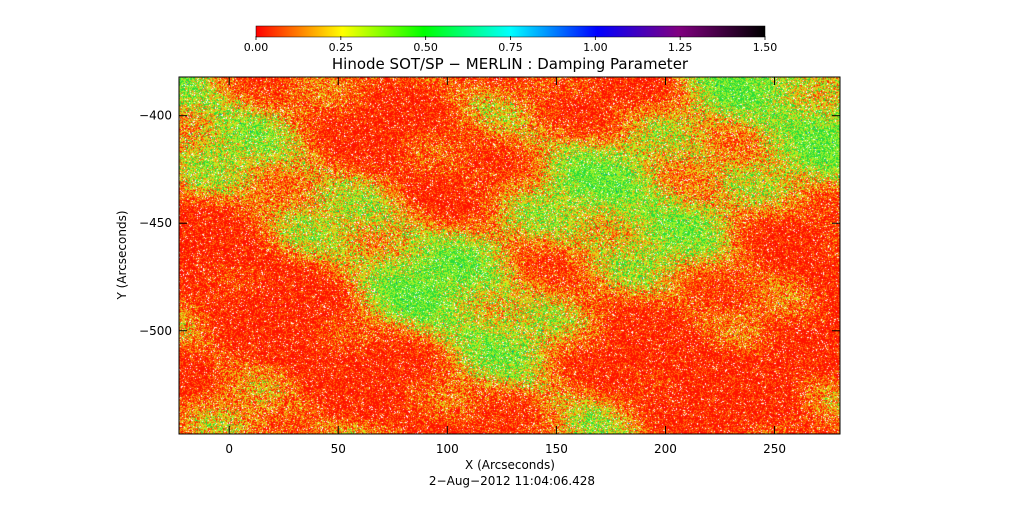 This screenshot has height=512, width=1019. Describe the element at coordinates (510, 47) in the screenshot. I see `colorbar-tick-label: 0.75` at that location.